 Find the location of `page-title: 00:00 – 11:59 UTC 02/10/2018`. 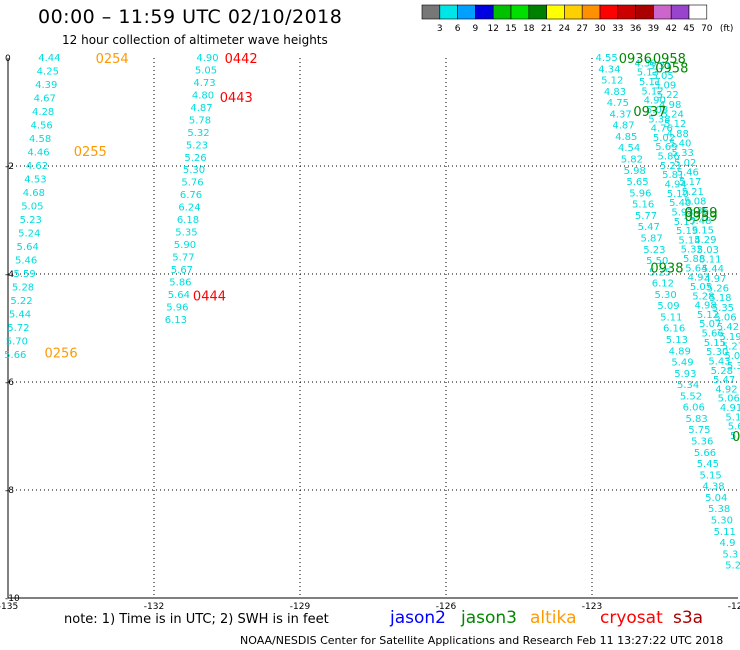

page-title: 00:00 – 11:59 UTC 02/10/2018 is located at coordinates (190, 17).